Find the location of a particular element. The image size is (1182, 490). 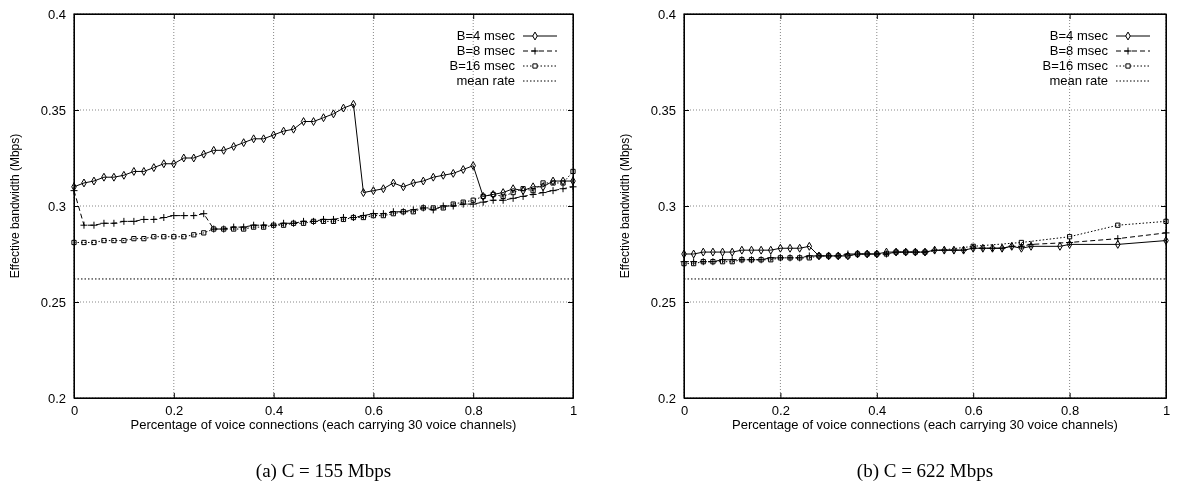

text: (b) C = 622 Mbps is located at coordinates (925, 471).